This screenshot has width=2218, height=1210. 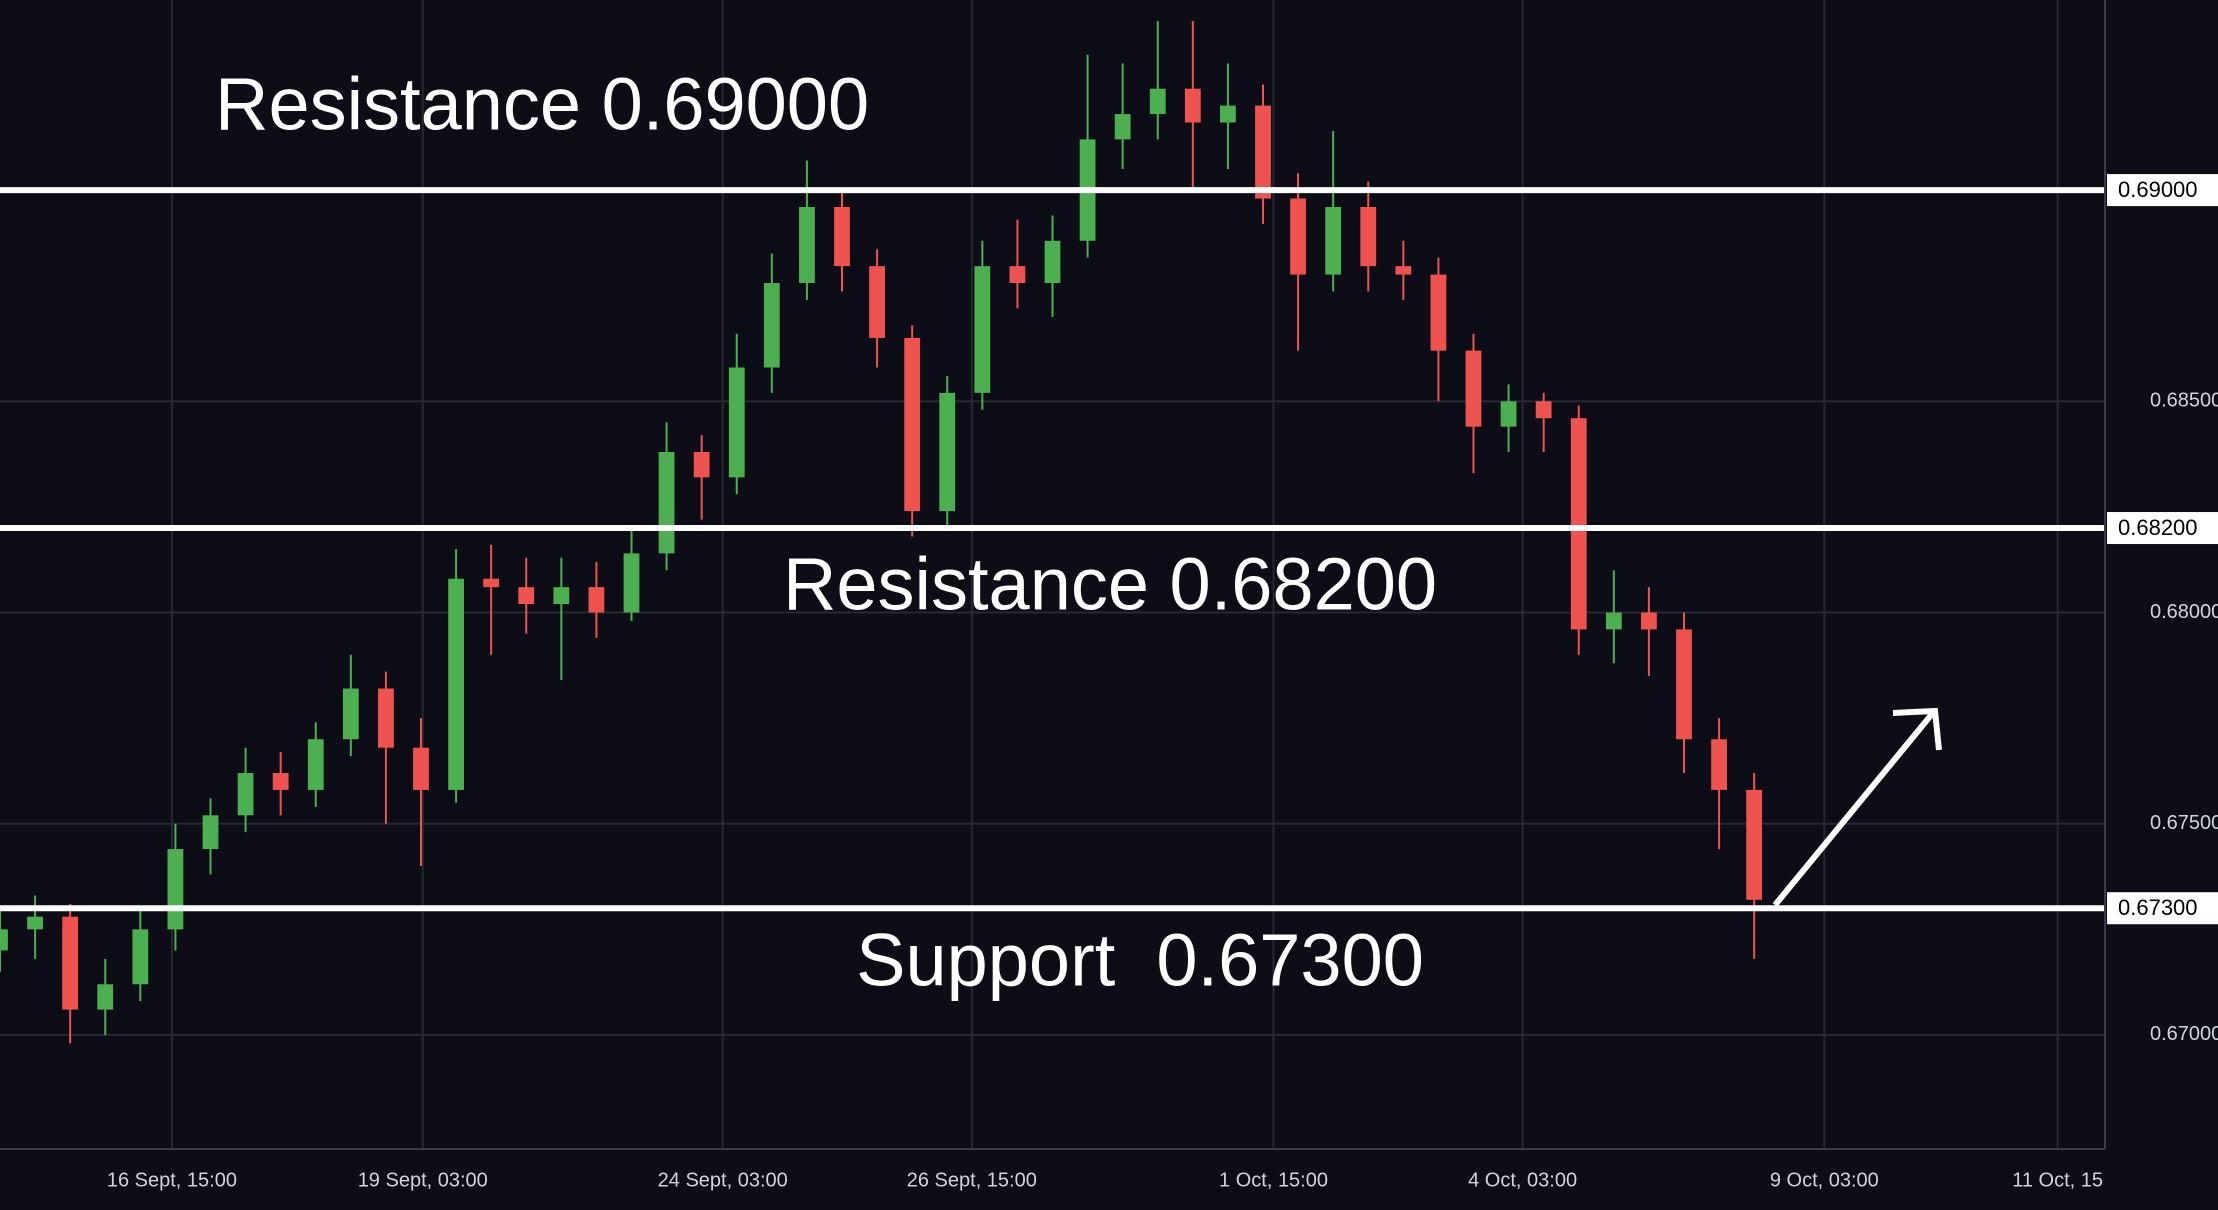 What do you see at coordinates (1522, 1180) in the screenshot?
I see `x-tick-label: 4 Oct, 03:00` at bounding box center [1522, 1180].